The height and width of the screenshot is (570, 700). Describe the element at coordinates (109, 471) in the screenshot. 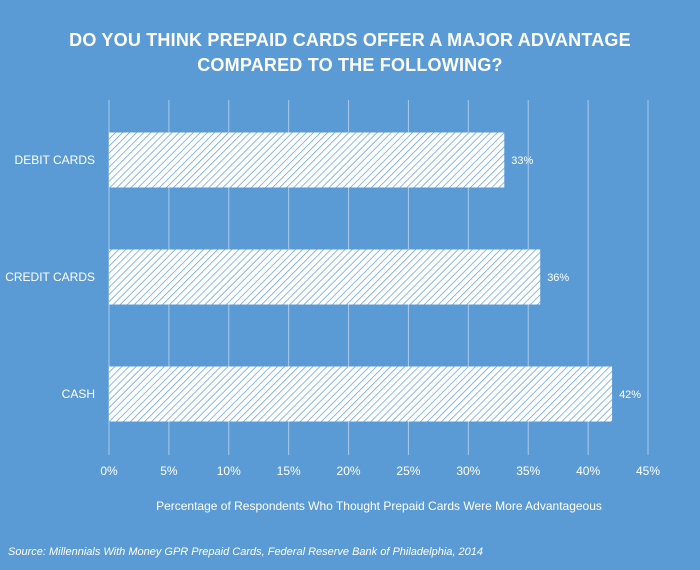

I see `x-tick-label: 0%` at that location.